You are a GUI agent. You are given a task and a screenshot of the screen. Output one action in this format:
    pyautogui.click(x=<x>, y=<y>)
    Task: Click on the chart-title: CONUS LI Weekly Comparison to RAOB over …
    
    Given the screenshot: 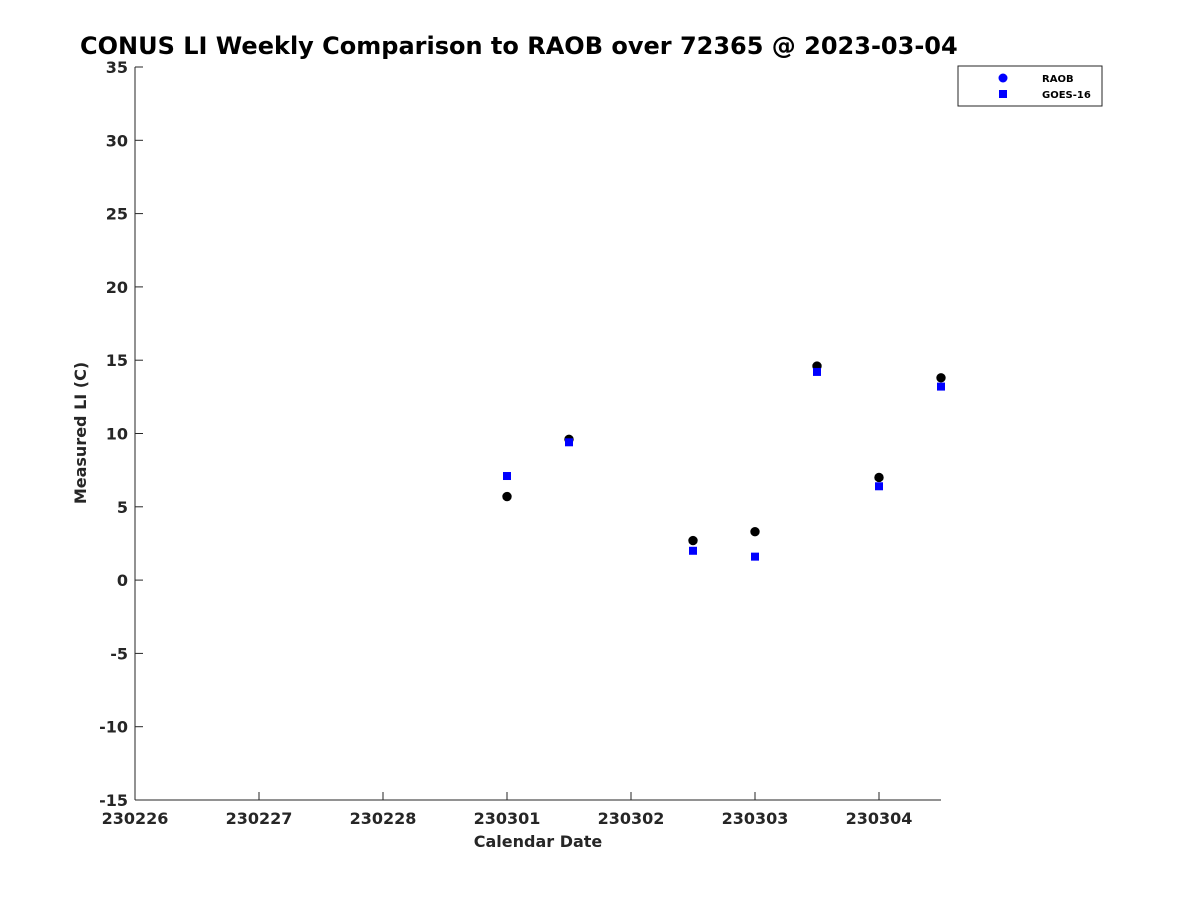 What is the action you would take?
    pyautogui.click(x=519, y=46)
    